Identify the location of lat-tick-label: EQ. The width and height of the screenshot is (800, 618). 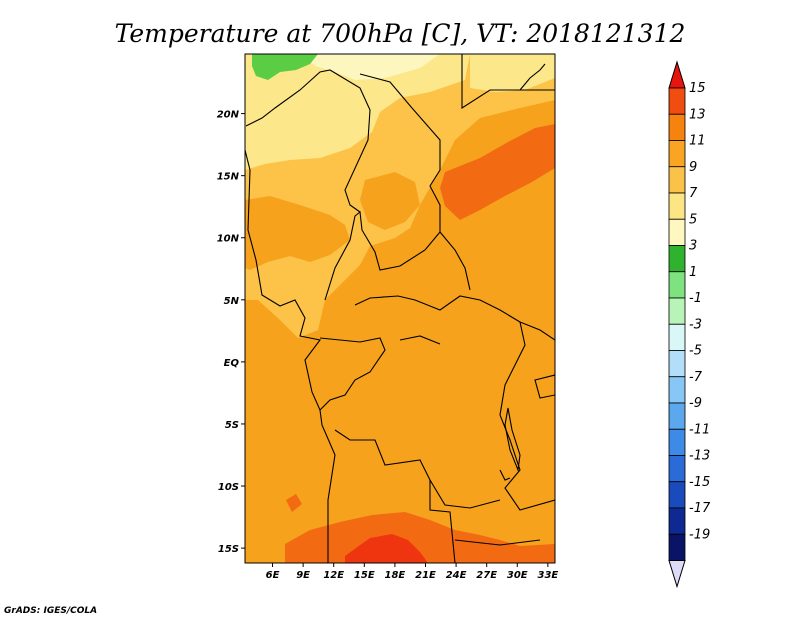
(232, 363).